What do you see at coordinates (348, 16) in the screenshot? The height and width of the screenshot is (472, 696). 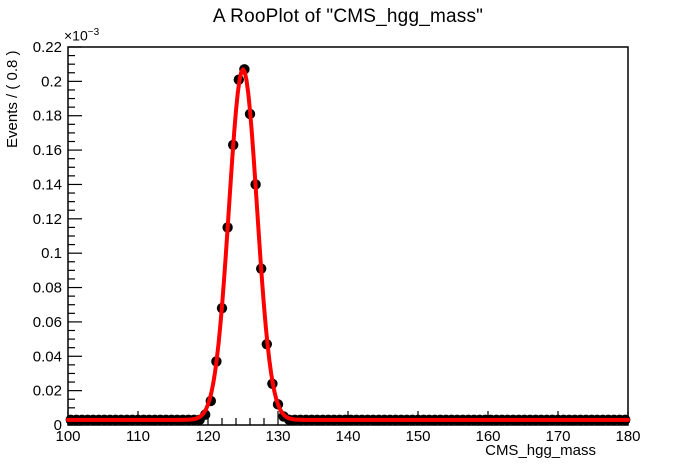 I see `plot-title: A RooPlot of "CMS_hgg_mass"` at bounding box center [348, 16].